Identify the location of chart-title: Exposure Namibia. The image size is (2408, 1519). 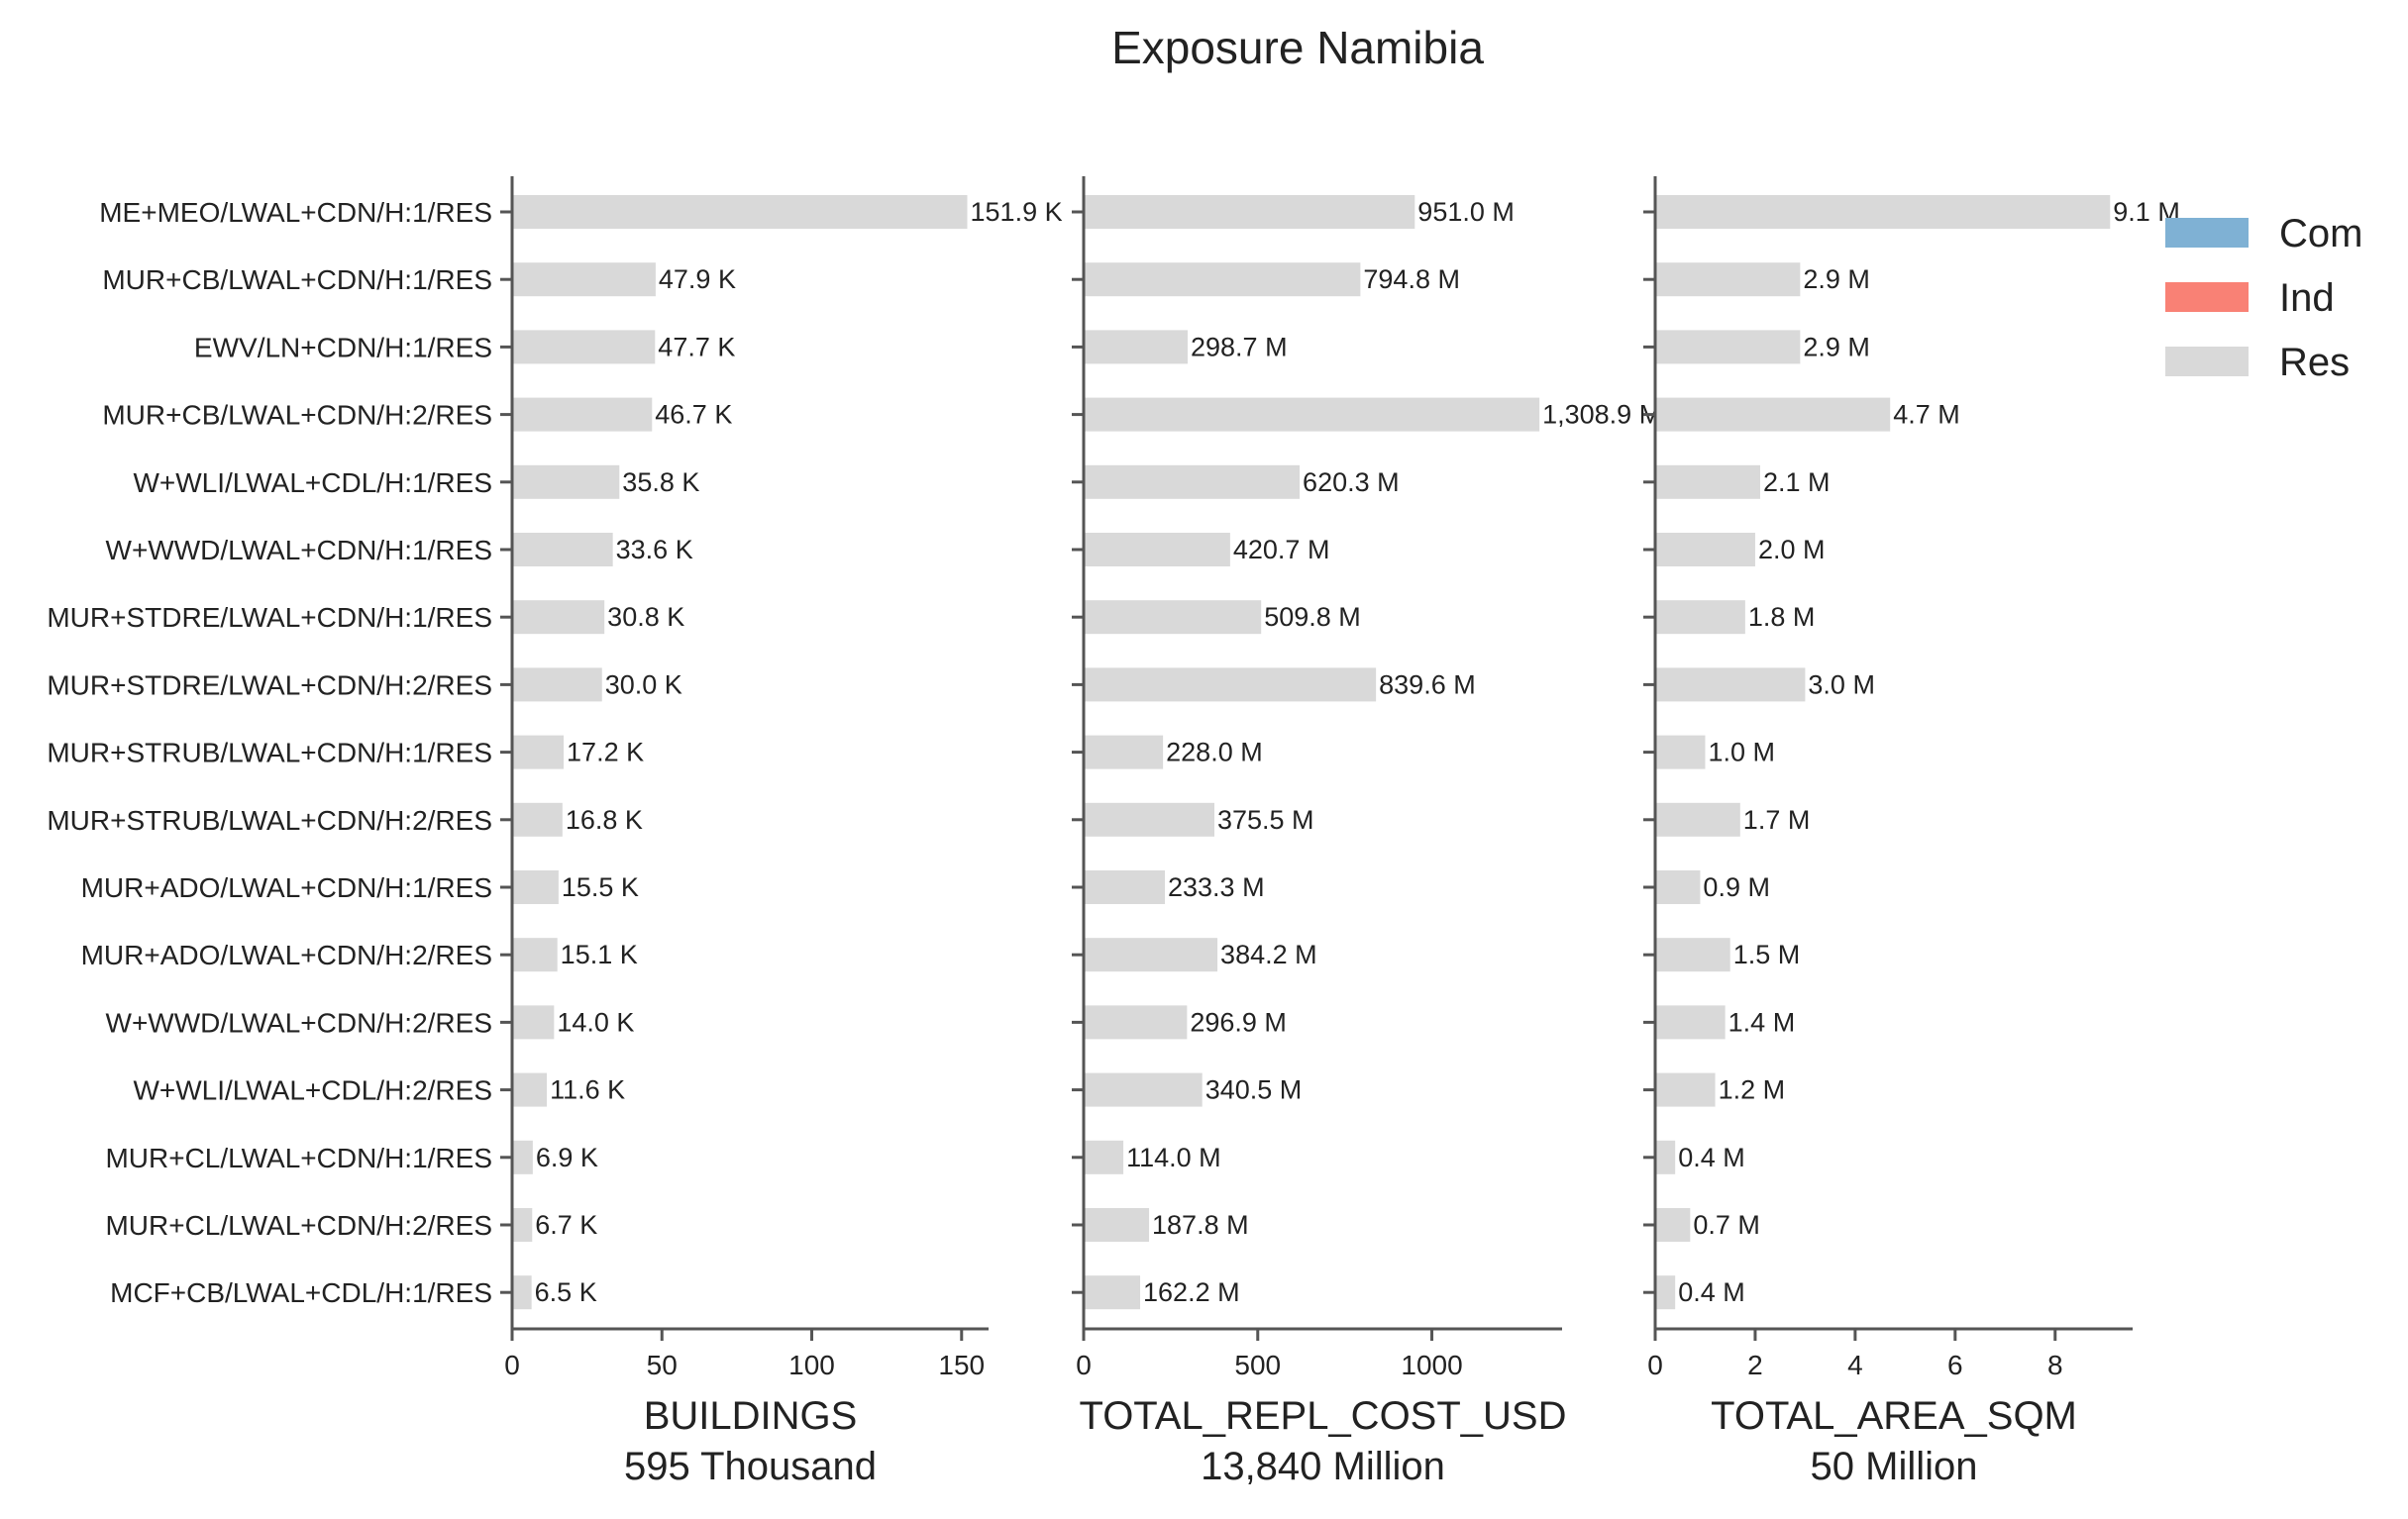
(1297, 48).